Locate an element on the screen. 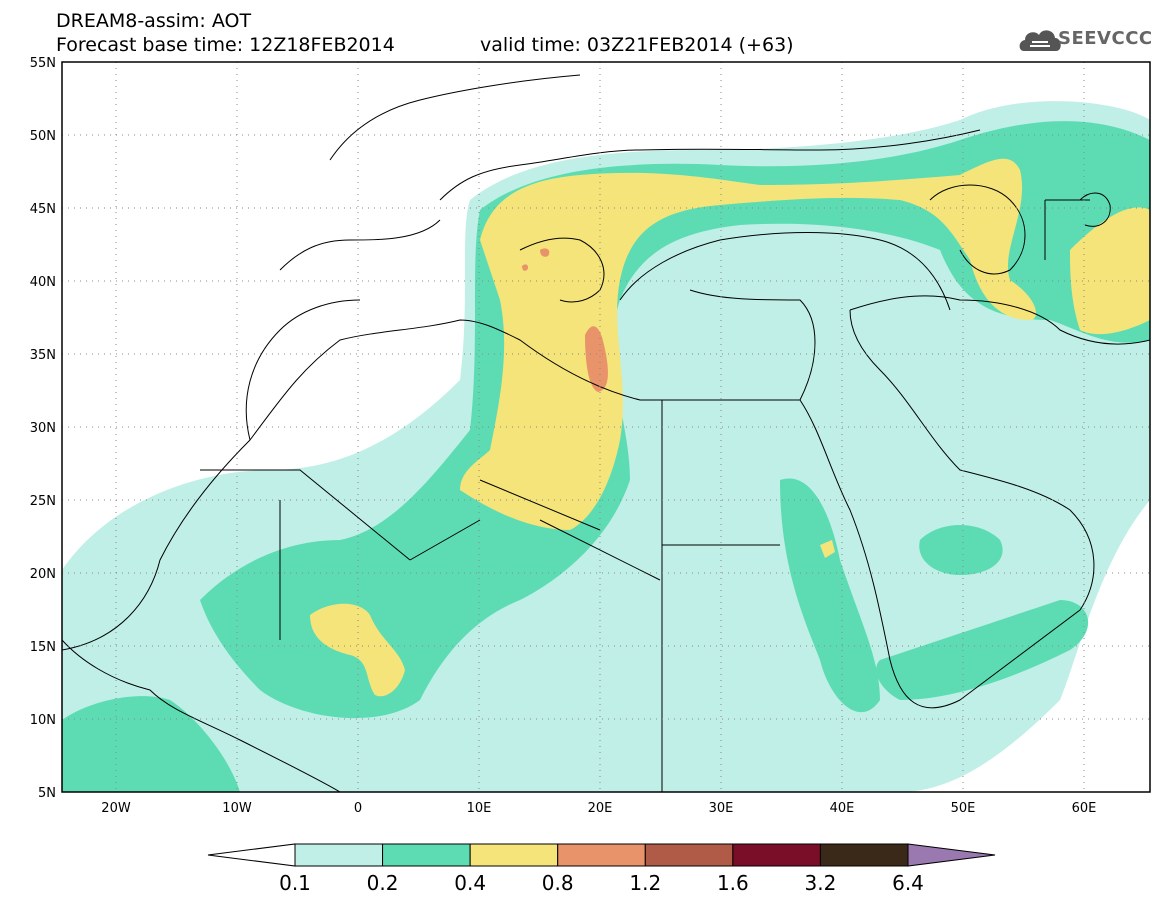 This screenshot has height=905, width=1165. colorbar-label: 0.8 is located at coordinates (558, 883).